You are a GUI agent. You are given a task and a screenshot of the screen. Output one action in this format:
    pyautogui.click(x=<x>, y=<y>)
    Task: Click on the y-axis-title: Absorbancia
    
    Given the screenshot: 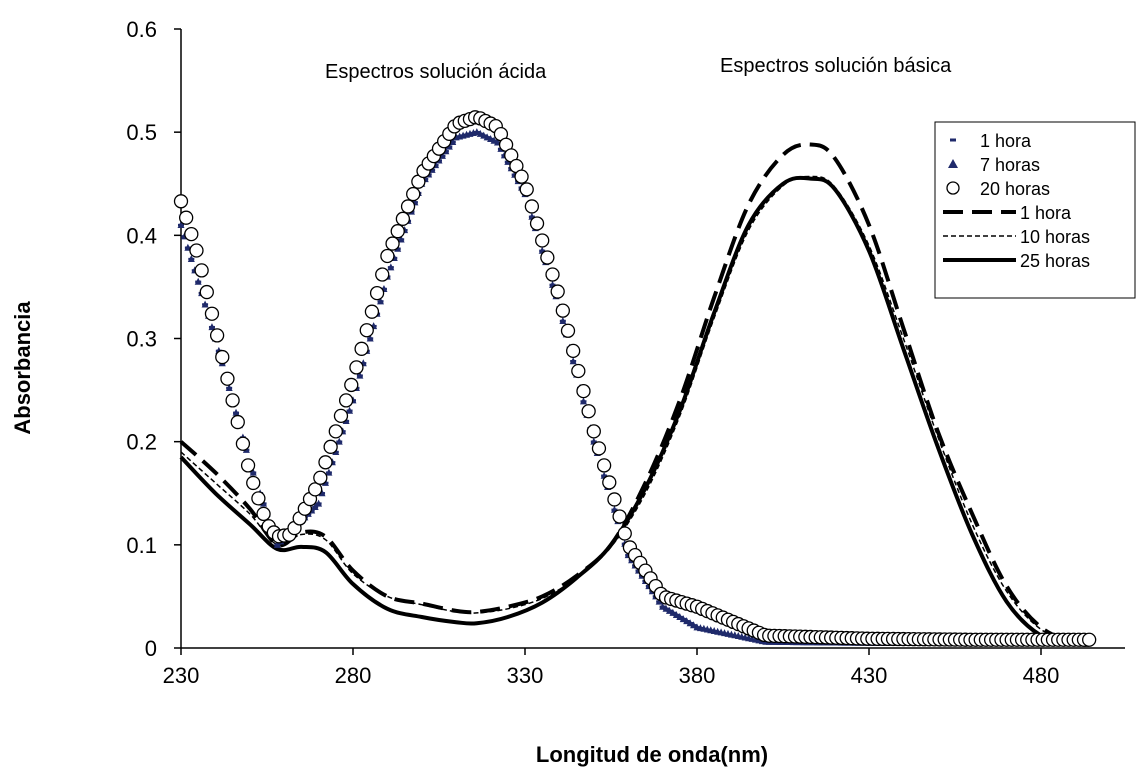 What is the action you would take?
    pyautogui.click(x=22, y=368)
    